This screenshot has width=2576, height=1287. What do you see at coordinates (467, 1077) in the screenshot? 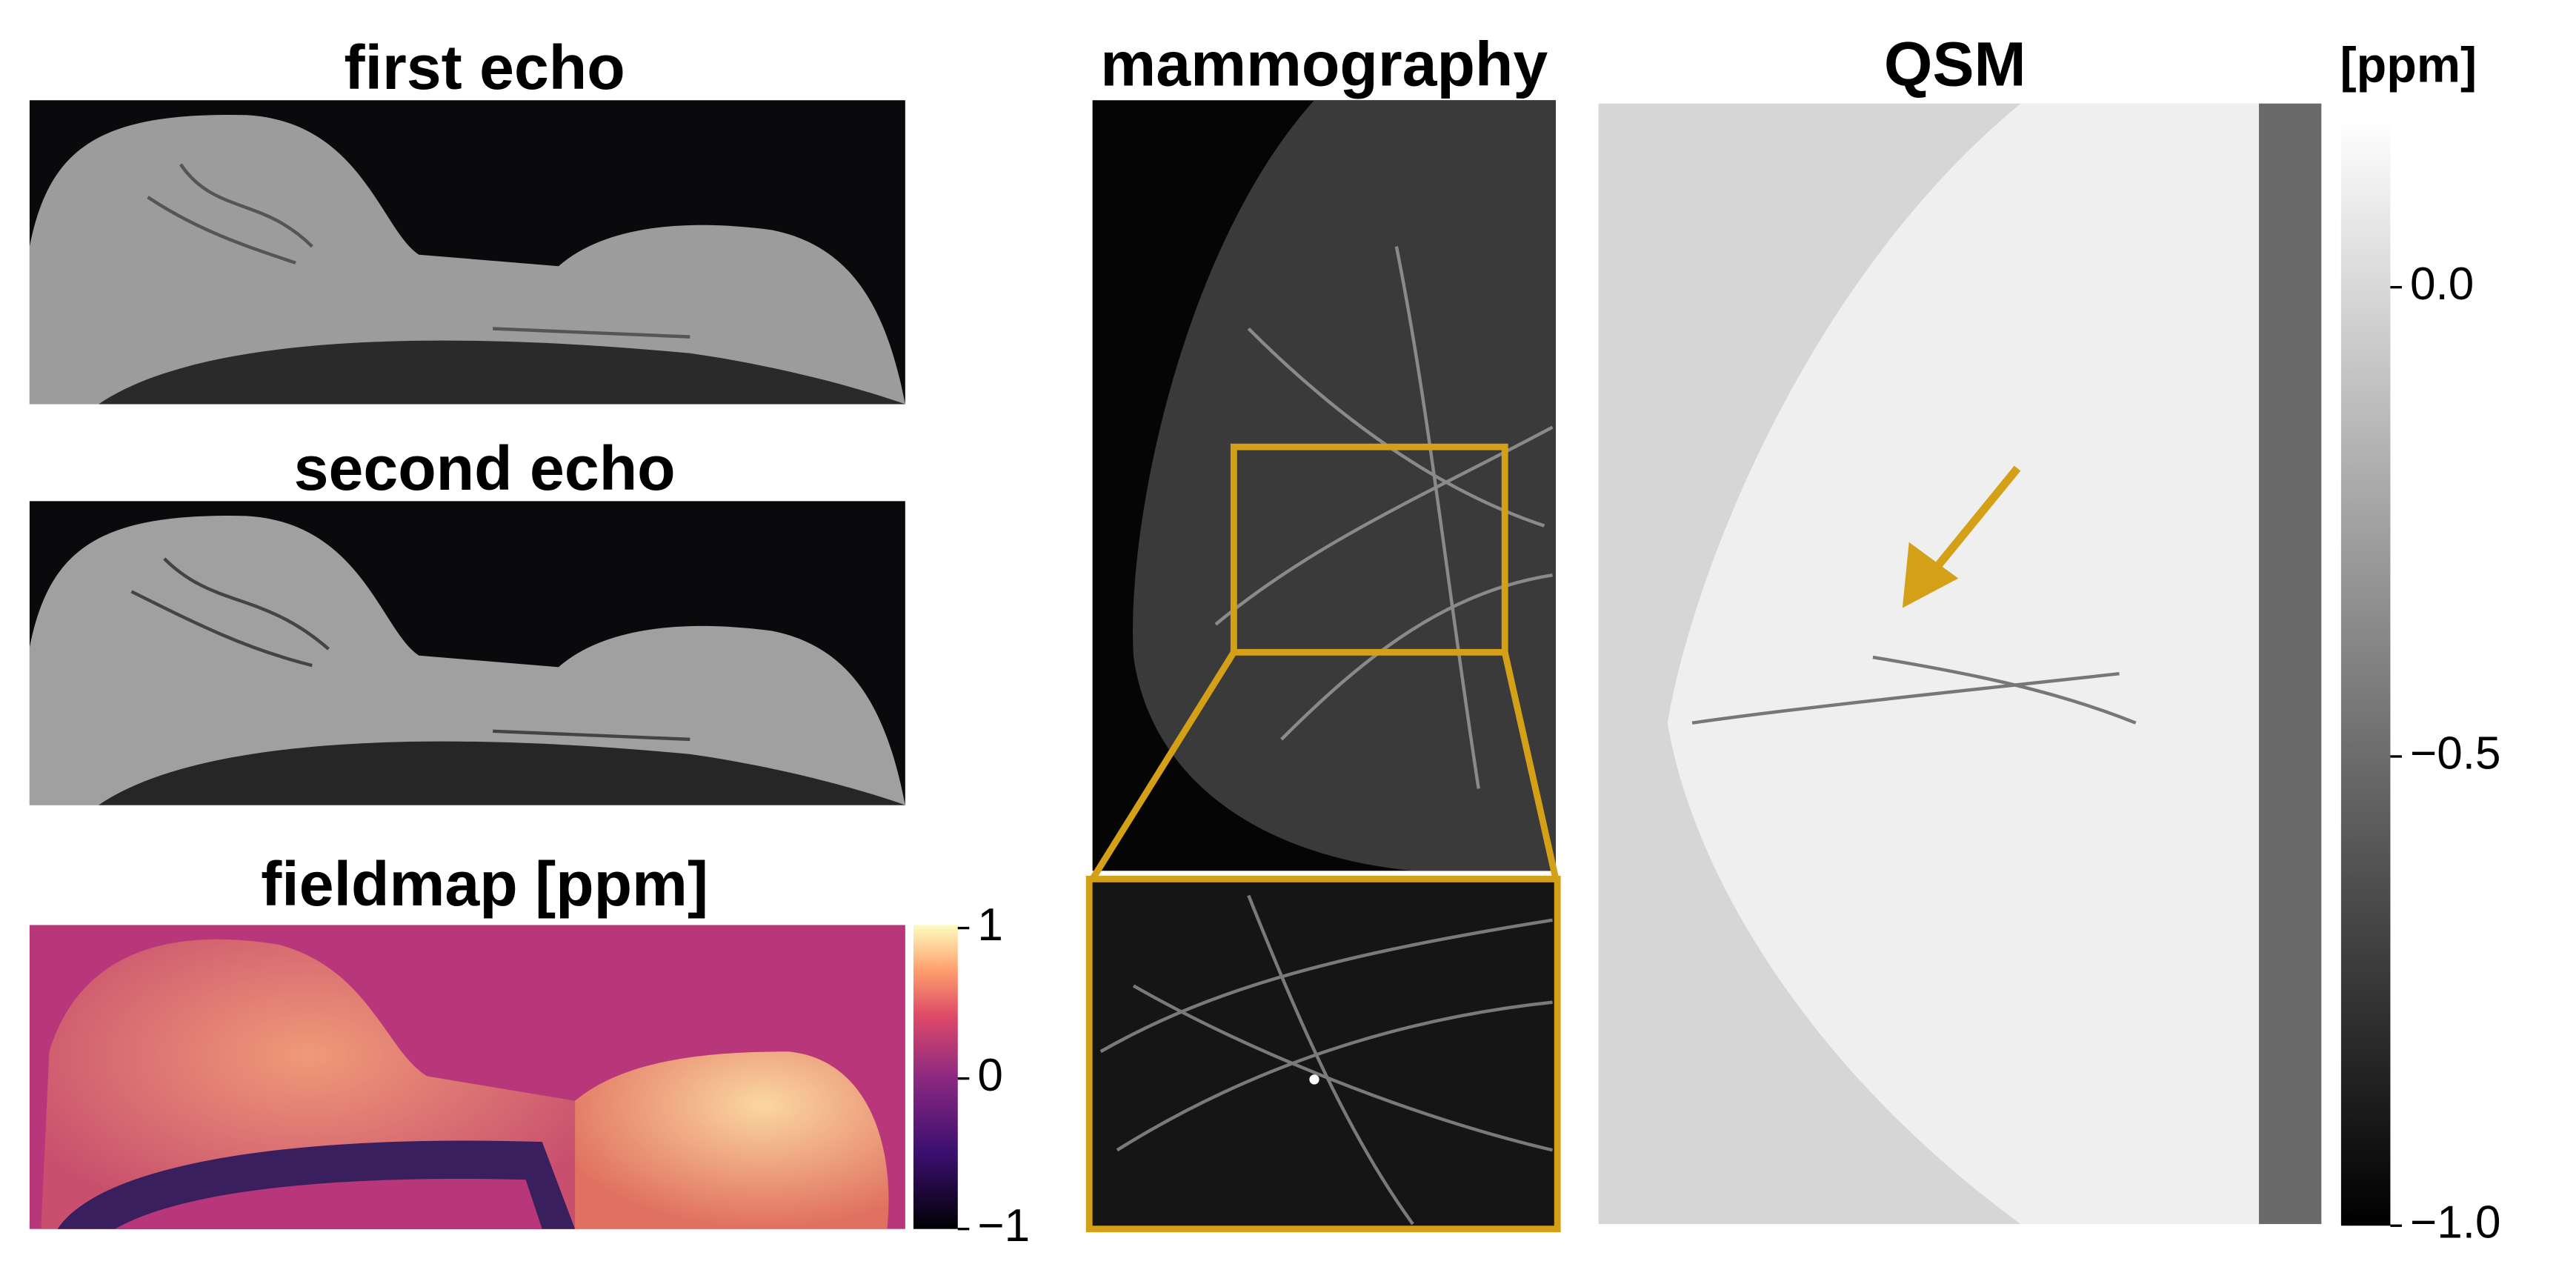
I see `fieldmap-image` at bounding box center [467, 1077].